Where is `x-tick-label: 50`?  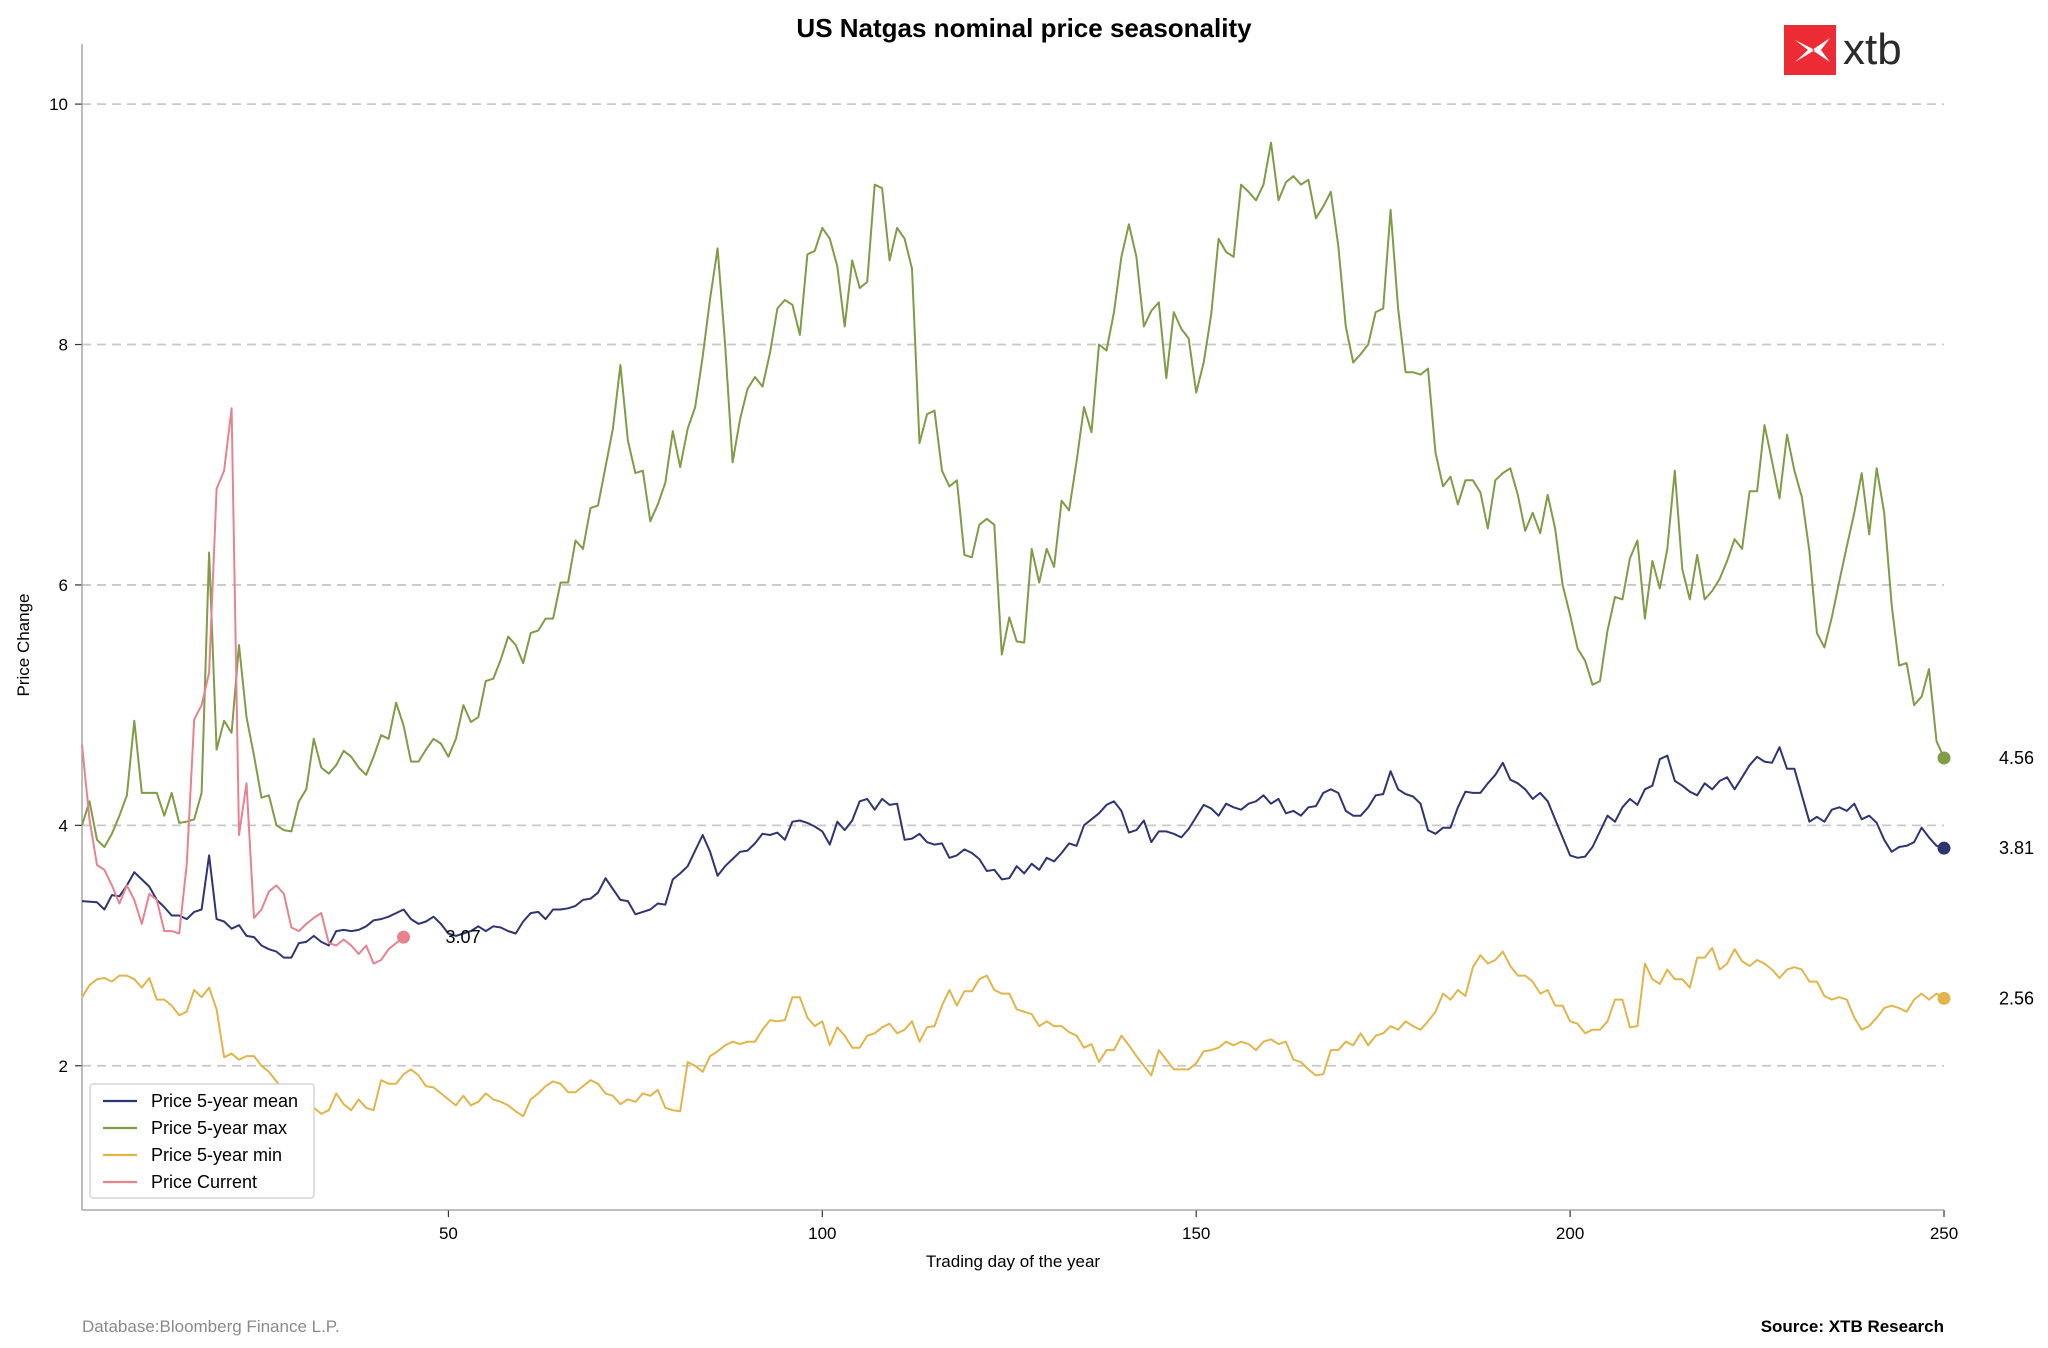
x-tick-label: 50 is located at coordinates (448, 1233).